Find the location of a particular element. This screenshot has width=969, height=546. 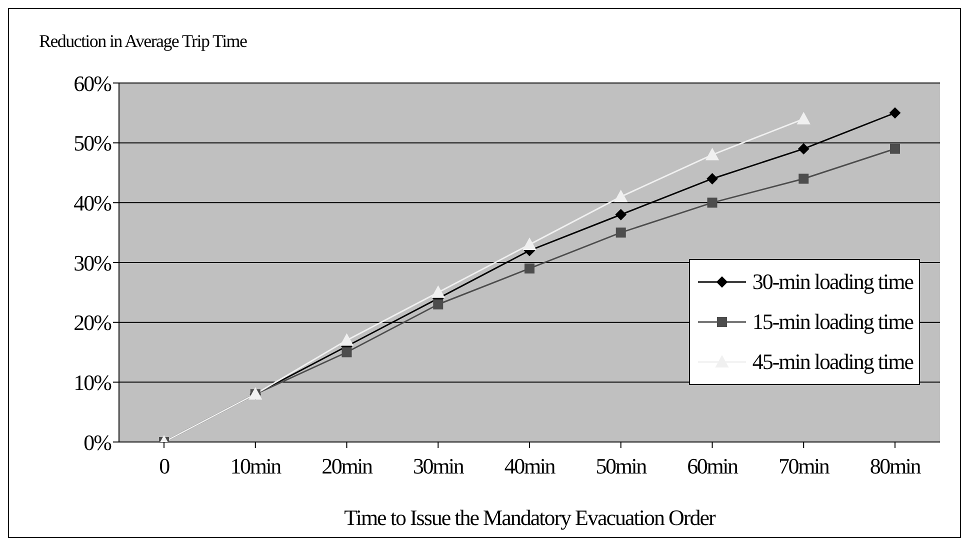

x-tick-label: 0 is located at coordinates (164, 466).